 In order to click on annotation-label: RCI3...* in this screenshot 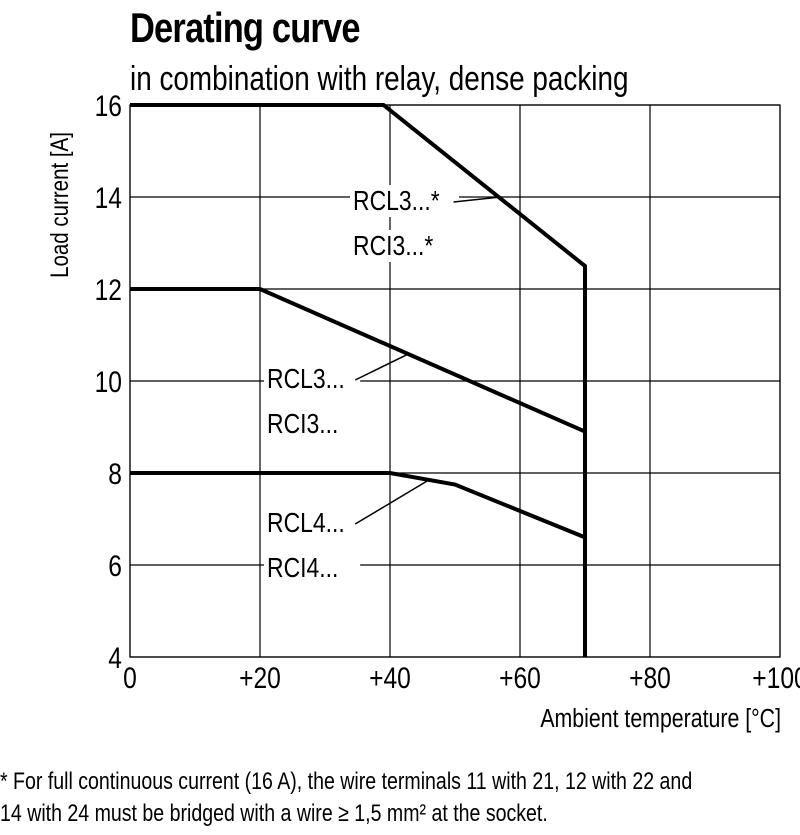, I will do `click(393, 246)`.